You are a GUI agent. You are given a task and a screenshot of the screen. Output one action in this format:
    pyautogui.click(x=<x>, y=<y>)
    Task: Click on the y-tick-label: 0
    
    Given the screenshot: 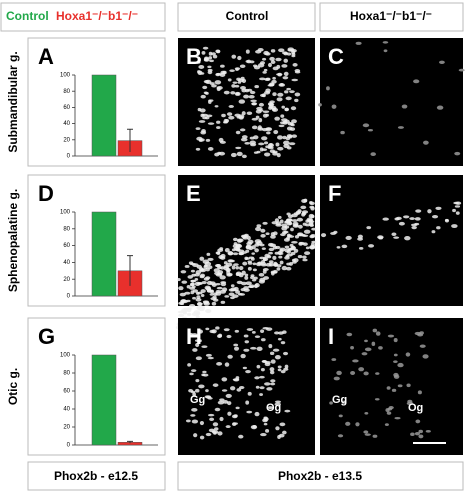 What is the action you would take?
    pyautogui.click(x=69, y=446)
    